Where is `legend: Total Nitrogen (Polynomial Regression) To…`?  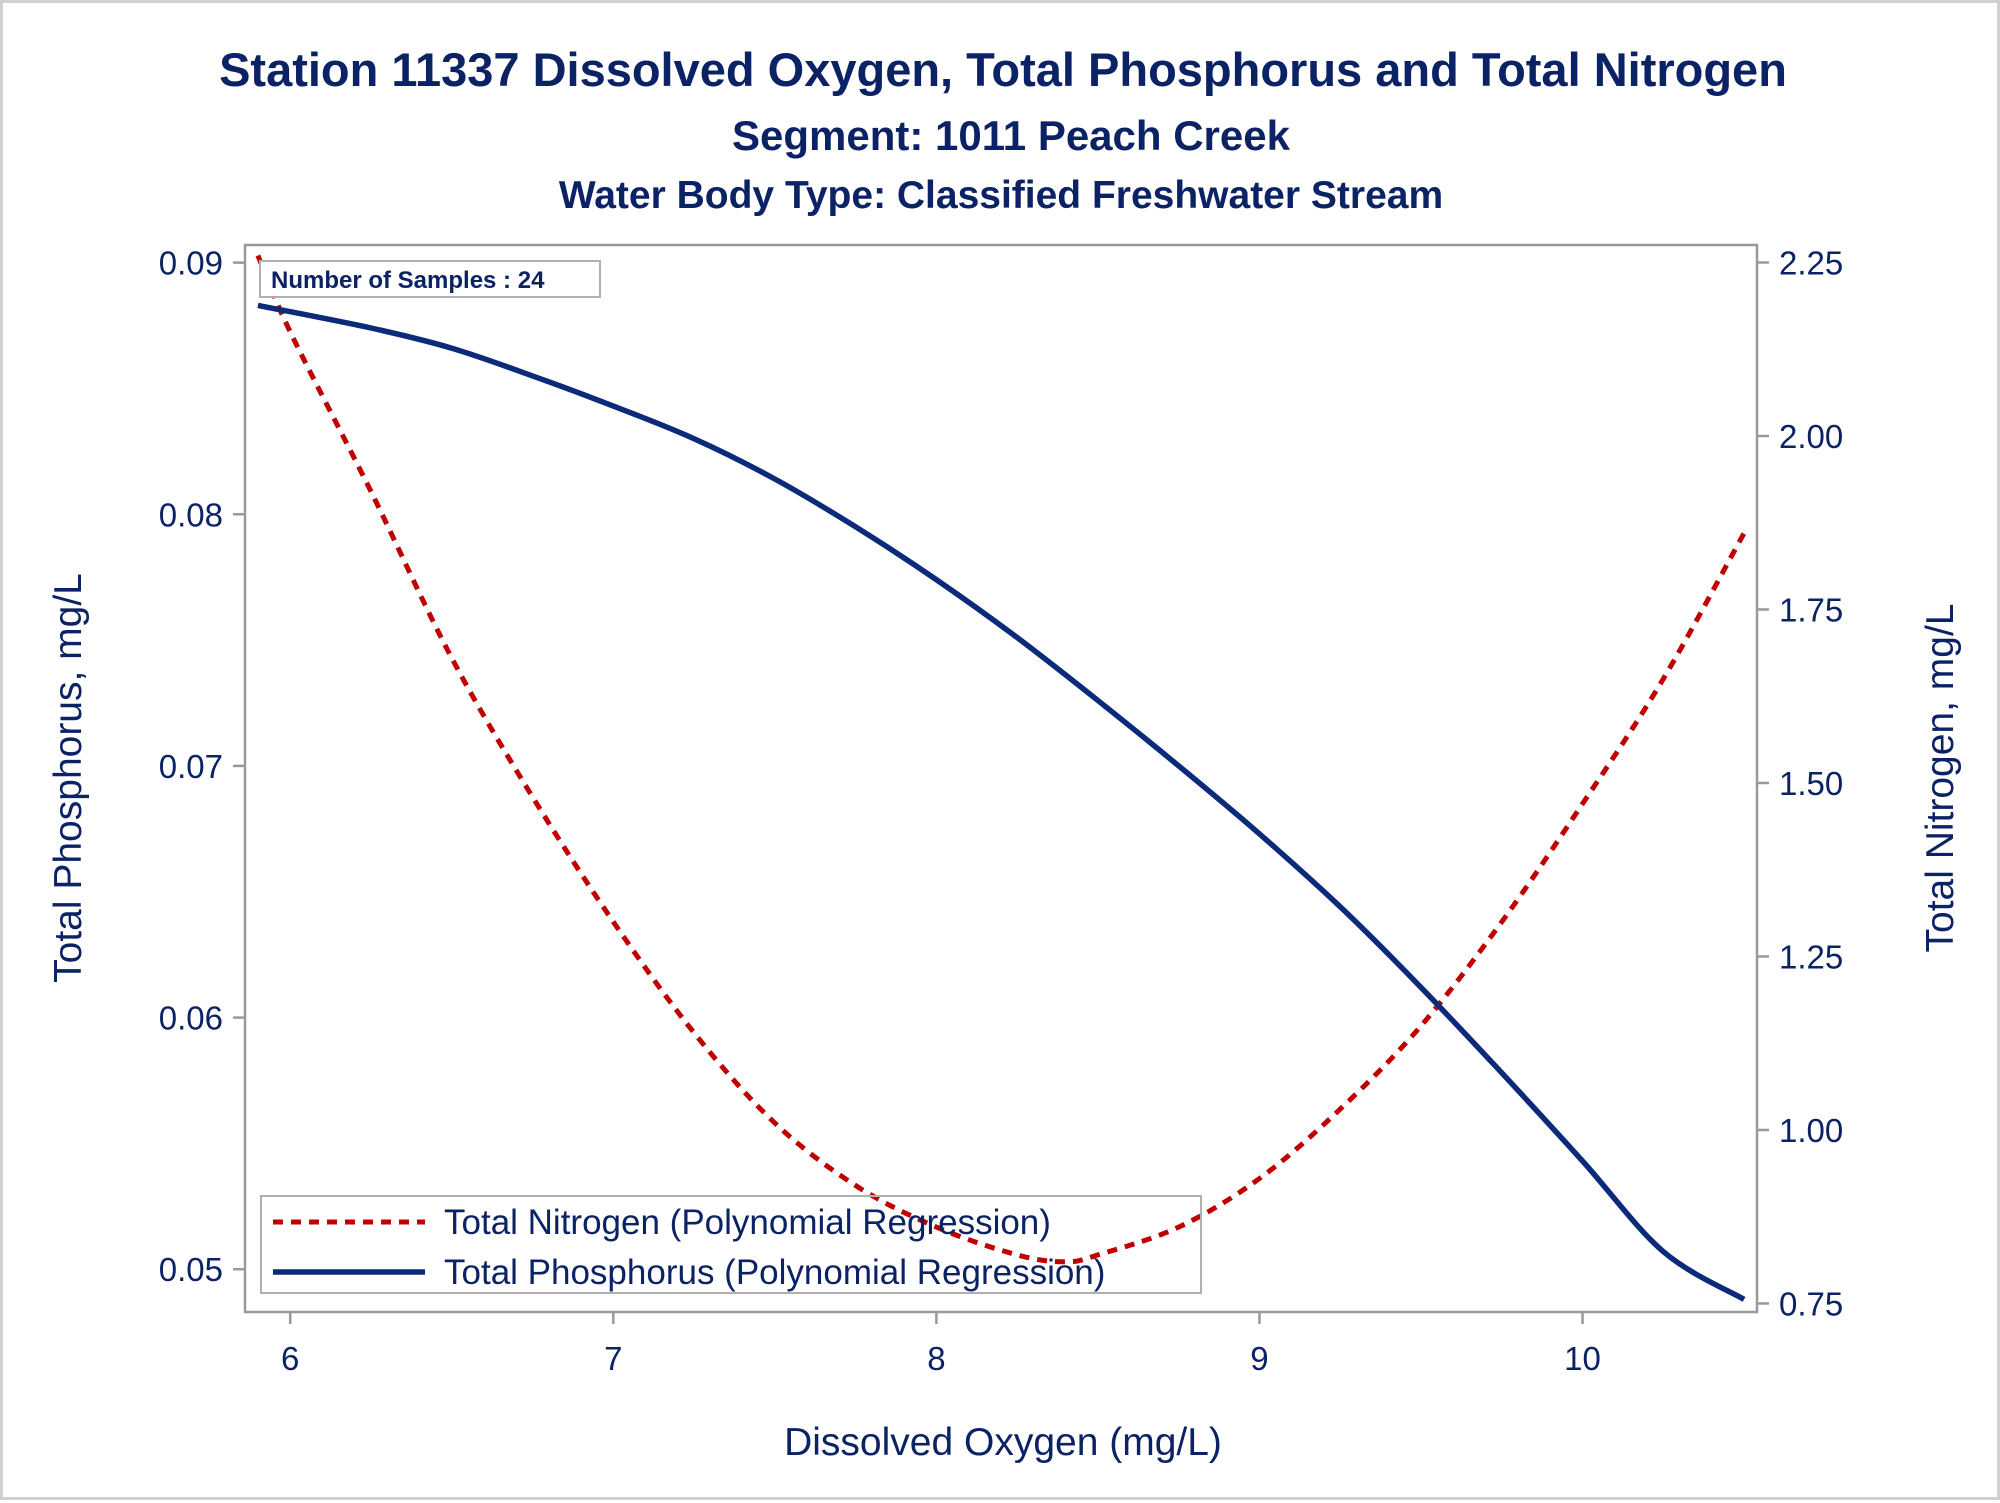
legend: Total Nitrogen (Polynomial Regression) To… is located at coordinates (689, 1247).